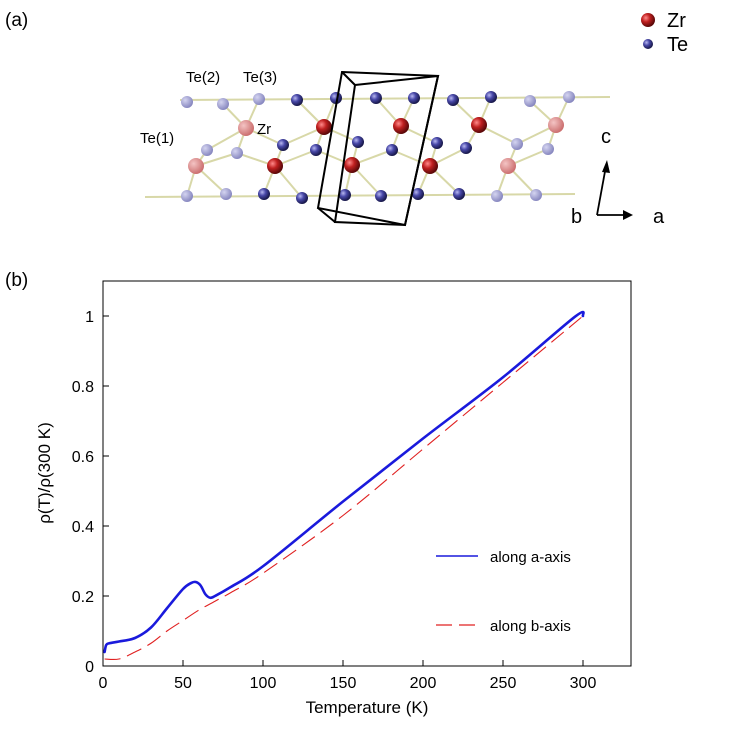 The image size is (735, 735). What do you see at coordinates (83, 597) in the screenshot?
I see `y-tick-label: 0.2` at bounding box center [83, 597].